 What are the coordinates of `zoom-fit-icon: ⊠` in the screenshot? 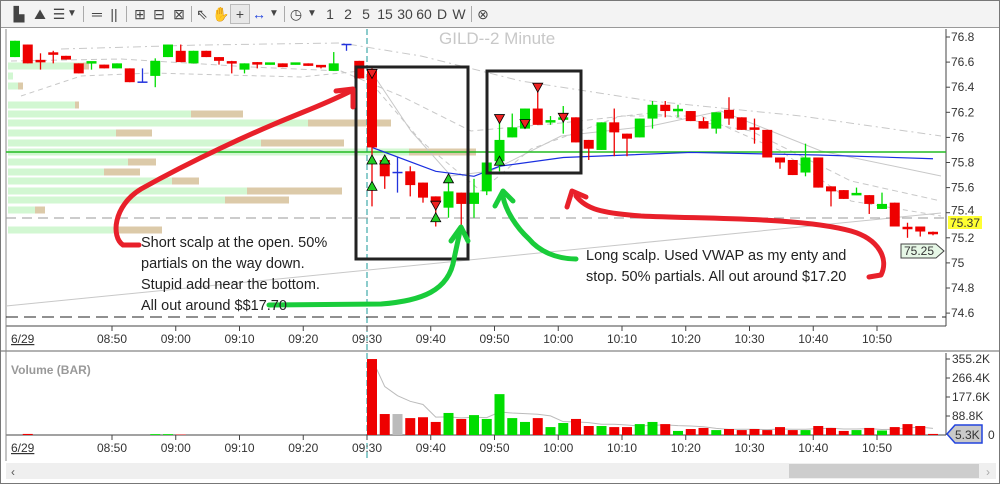 It's located at (179, 14).